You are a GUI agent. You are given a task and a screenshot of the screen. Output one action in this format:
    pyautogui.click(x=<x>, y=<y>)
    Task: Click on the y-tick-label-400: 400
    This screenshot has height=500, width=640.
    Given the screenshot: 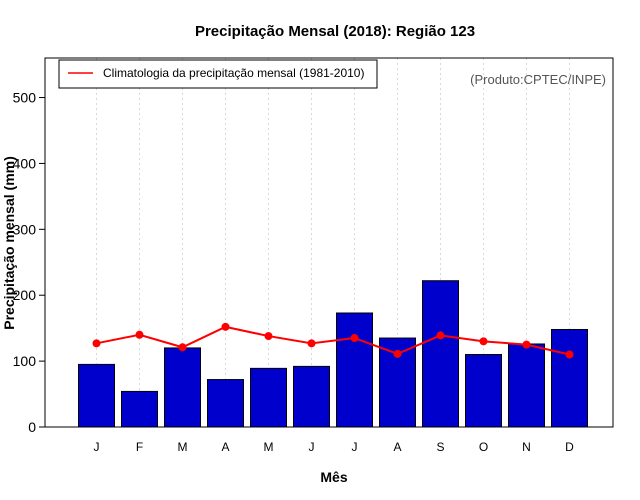 What is the action you would take?
    pyautogui.click(x=25, y=163)
    